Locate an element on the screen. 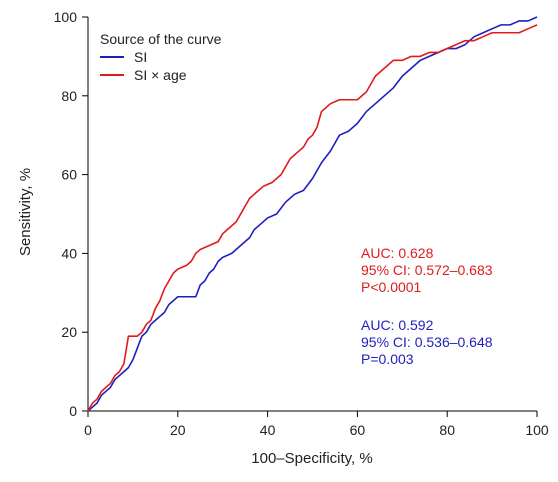 Image resolution: width=558 pixels, height=482 pixels. y-axis-label: Sensitivity, % is located at coordinates (25, 212).